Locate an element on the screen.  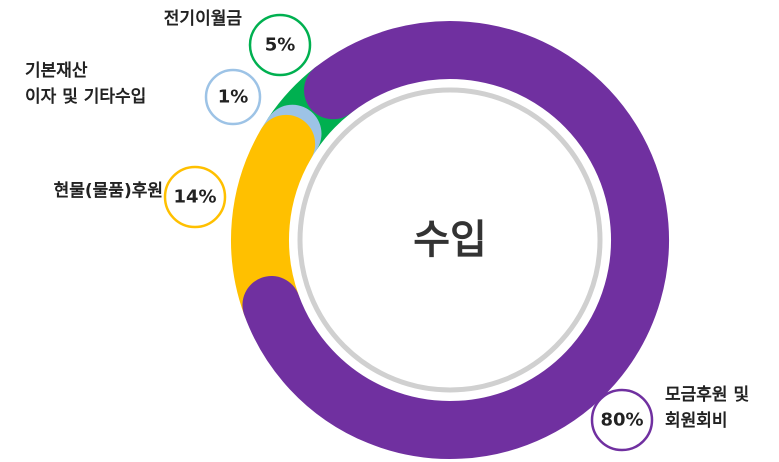
value-label: 1% is located at coordinates (233, 97).